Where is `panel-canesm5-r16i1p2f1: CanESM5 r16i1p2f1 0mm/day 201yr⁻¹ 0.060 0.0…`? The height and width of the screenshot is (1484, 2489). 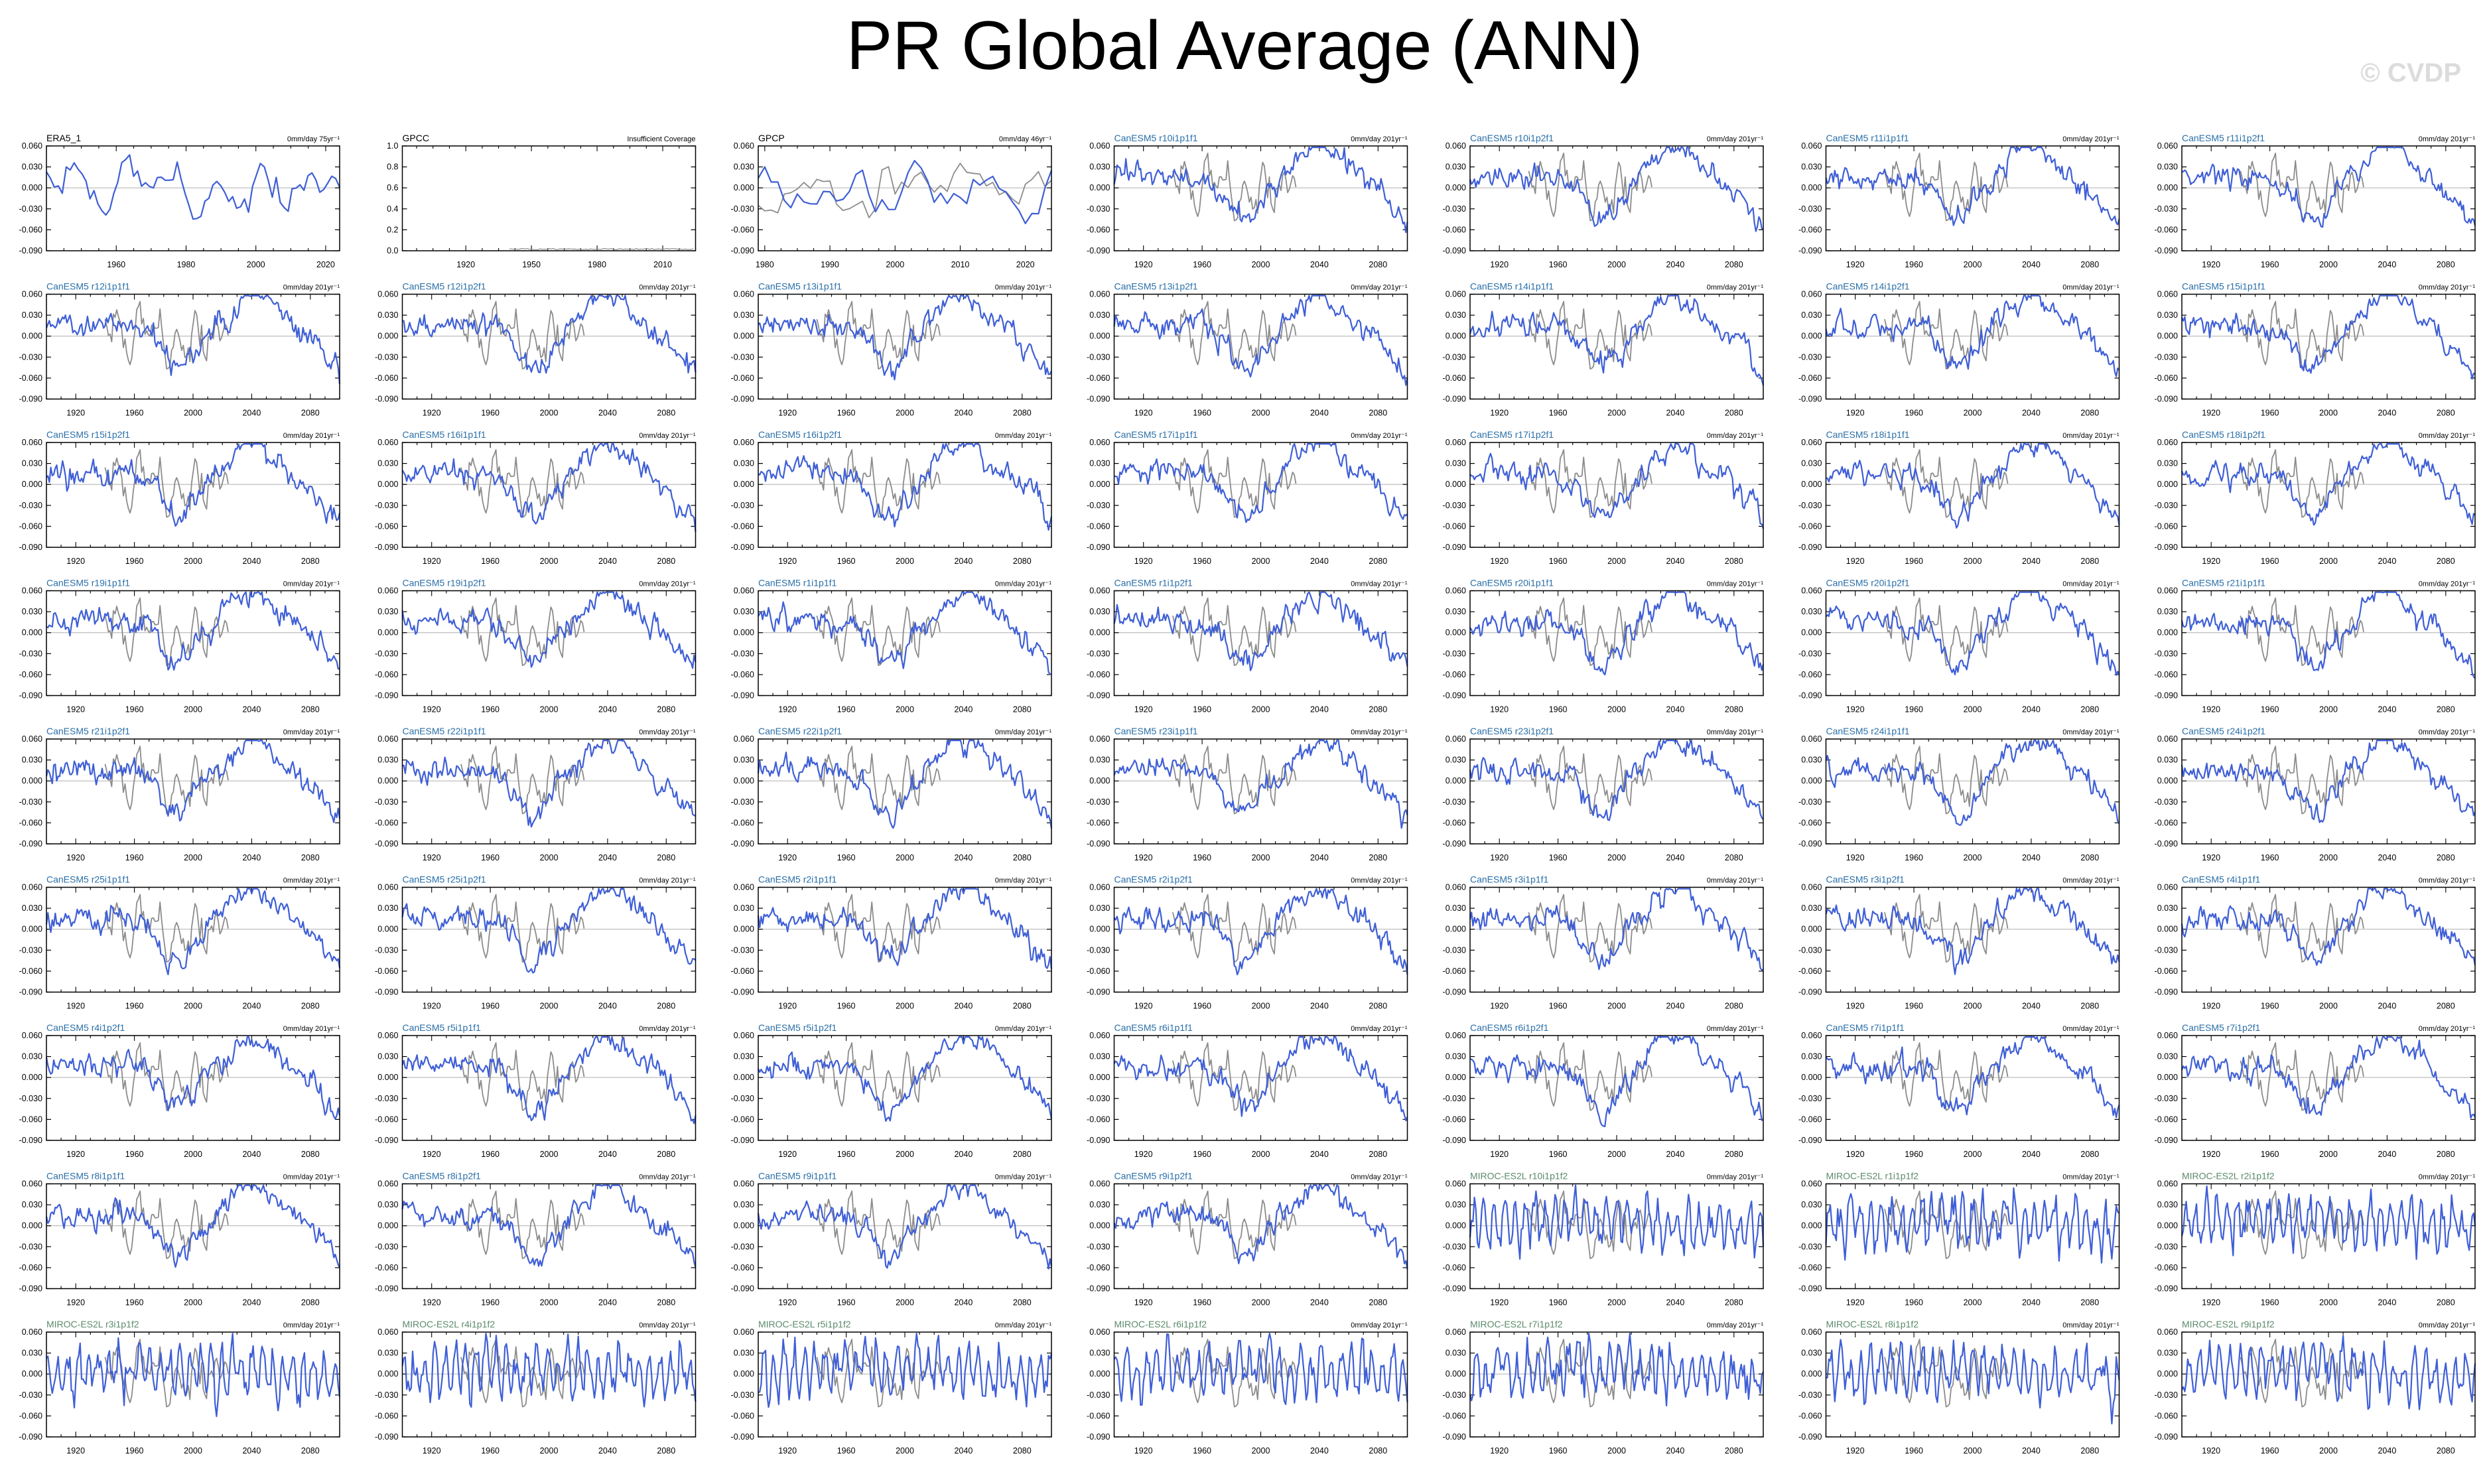
panel-canesm5-r16i1p2f1: CanESM5 r16i1p2f1 0mm/day 201yr⁻¹ 0.060 0.0… is located at coordinates (892, 497).